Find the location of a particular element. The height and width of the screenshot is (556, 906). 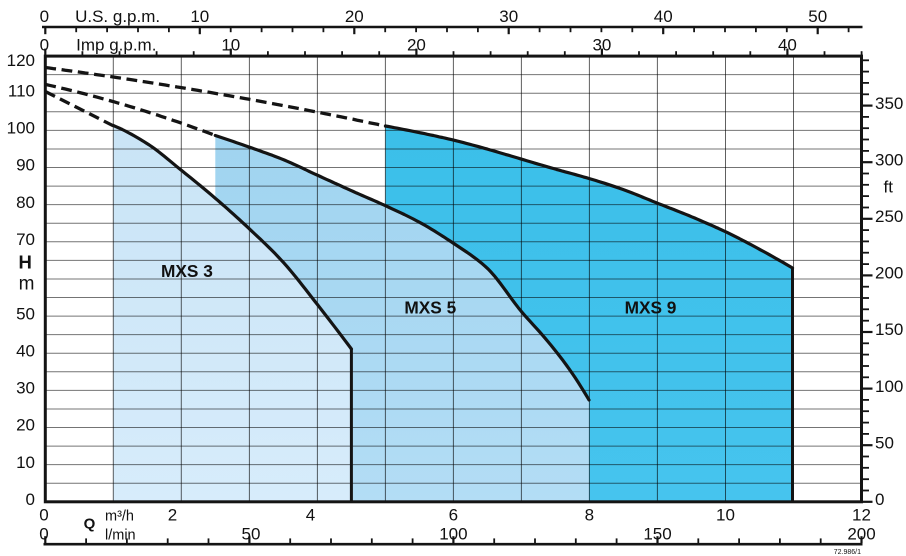

svg-text: ft is located at coordinates (889, 187).